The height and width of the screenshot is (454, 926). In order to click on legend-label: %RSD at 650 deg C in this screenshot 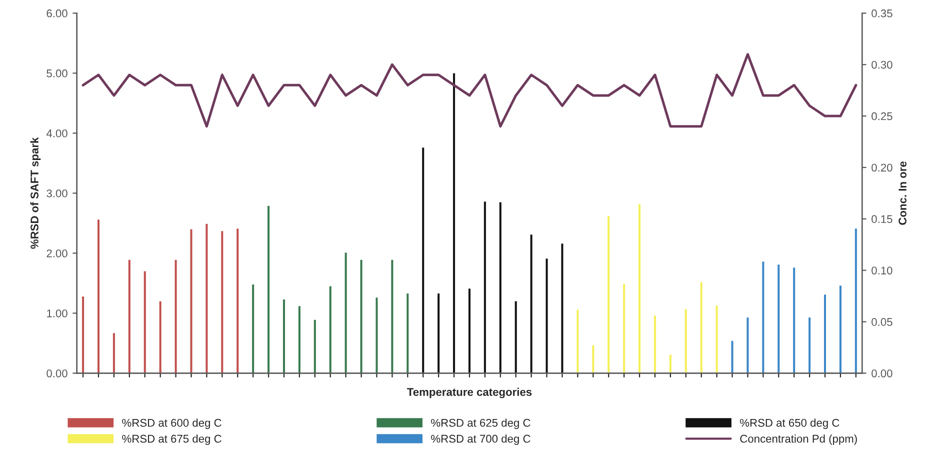, I will do `click(790, 423)`.